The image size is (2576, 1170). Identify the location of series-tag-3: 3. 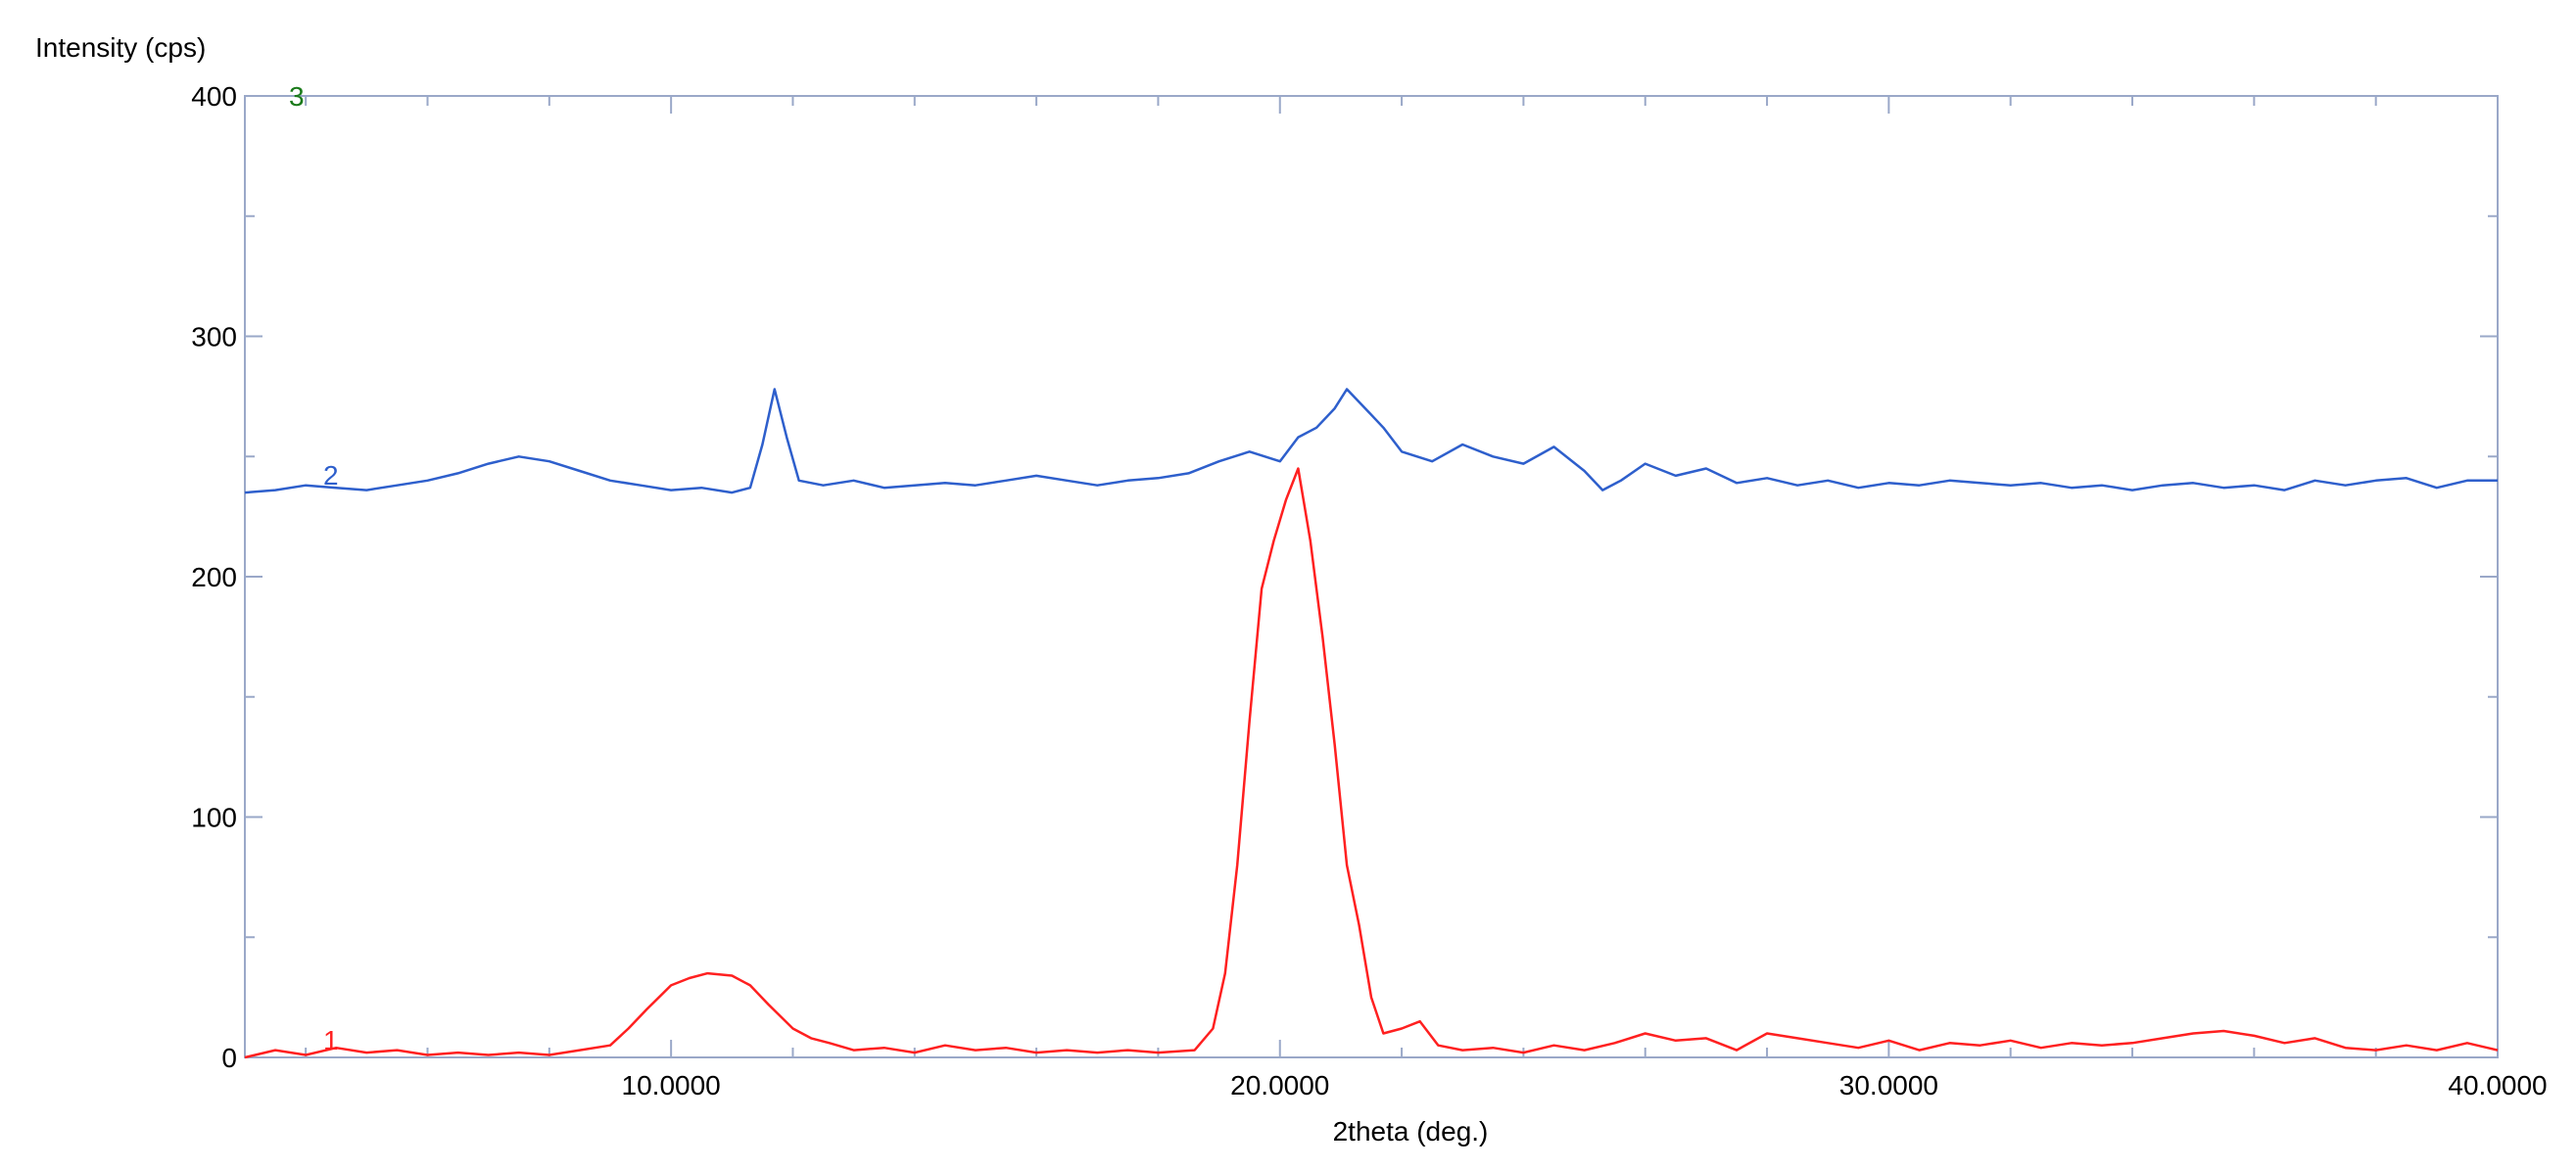
(297, 96).